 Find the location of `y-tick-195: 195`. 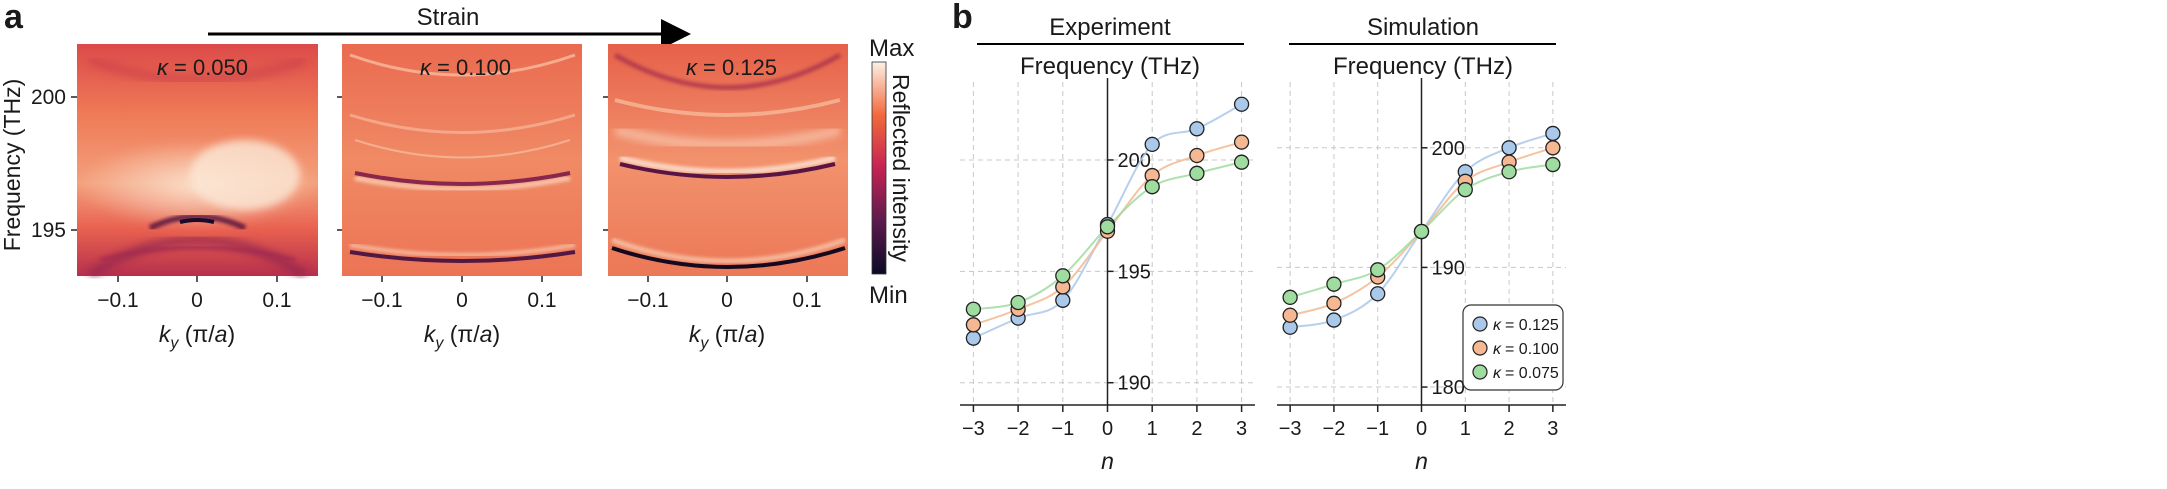

y-tick-195: 195 is located at coordinates (48, 230).